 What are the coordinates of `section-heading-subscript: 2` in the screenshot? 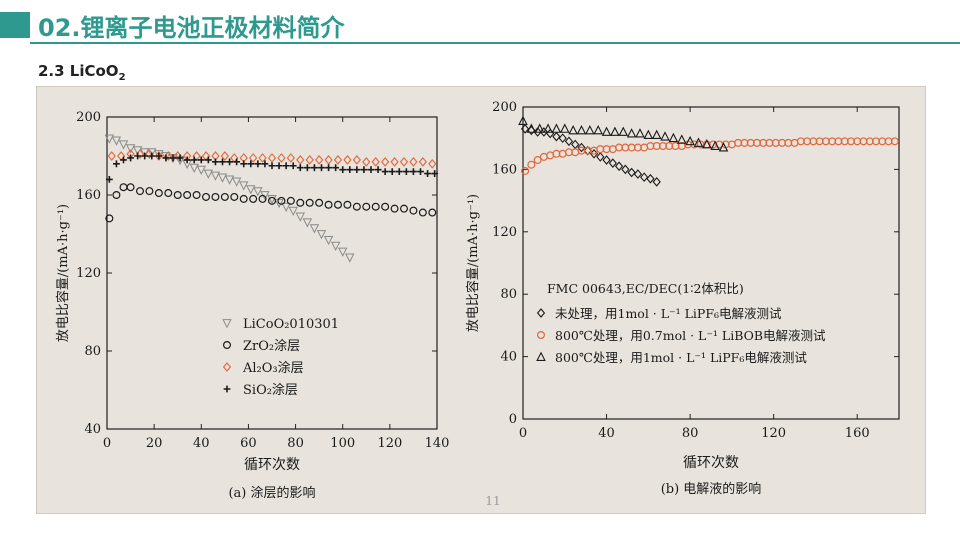 It's located at (122, 77).